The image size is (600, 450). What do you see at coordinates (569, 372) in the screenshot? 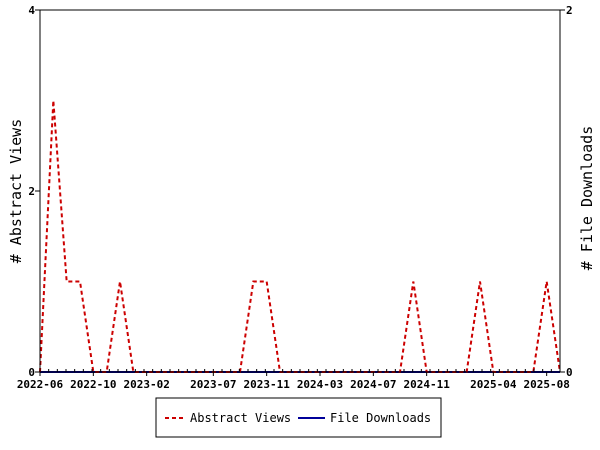
I see `y2-tick-label: 0` at bounding box center [569, 372].